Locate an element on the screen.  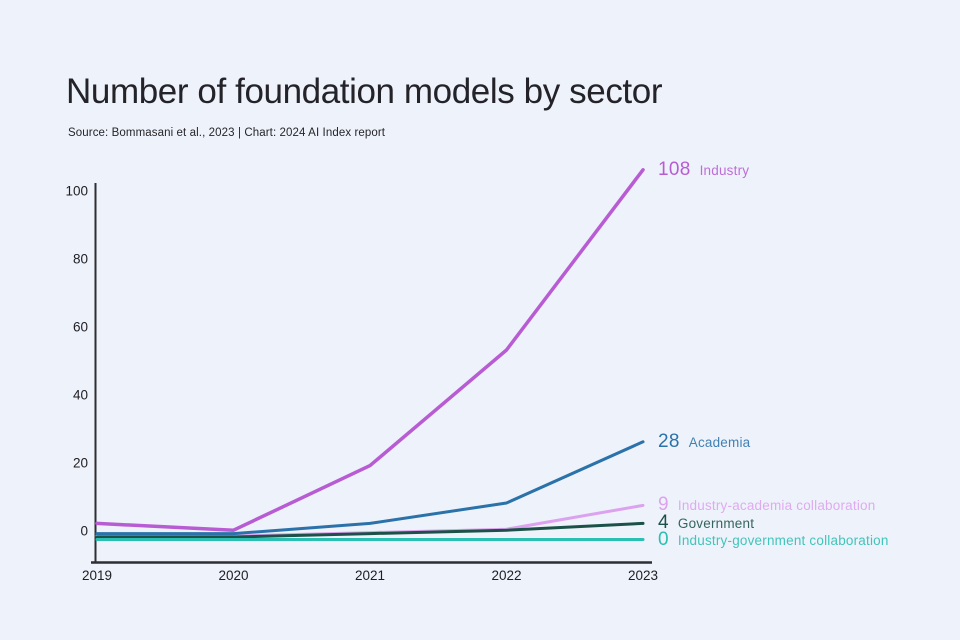
series-end-value: 9 is located at coordinates (663, 505).